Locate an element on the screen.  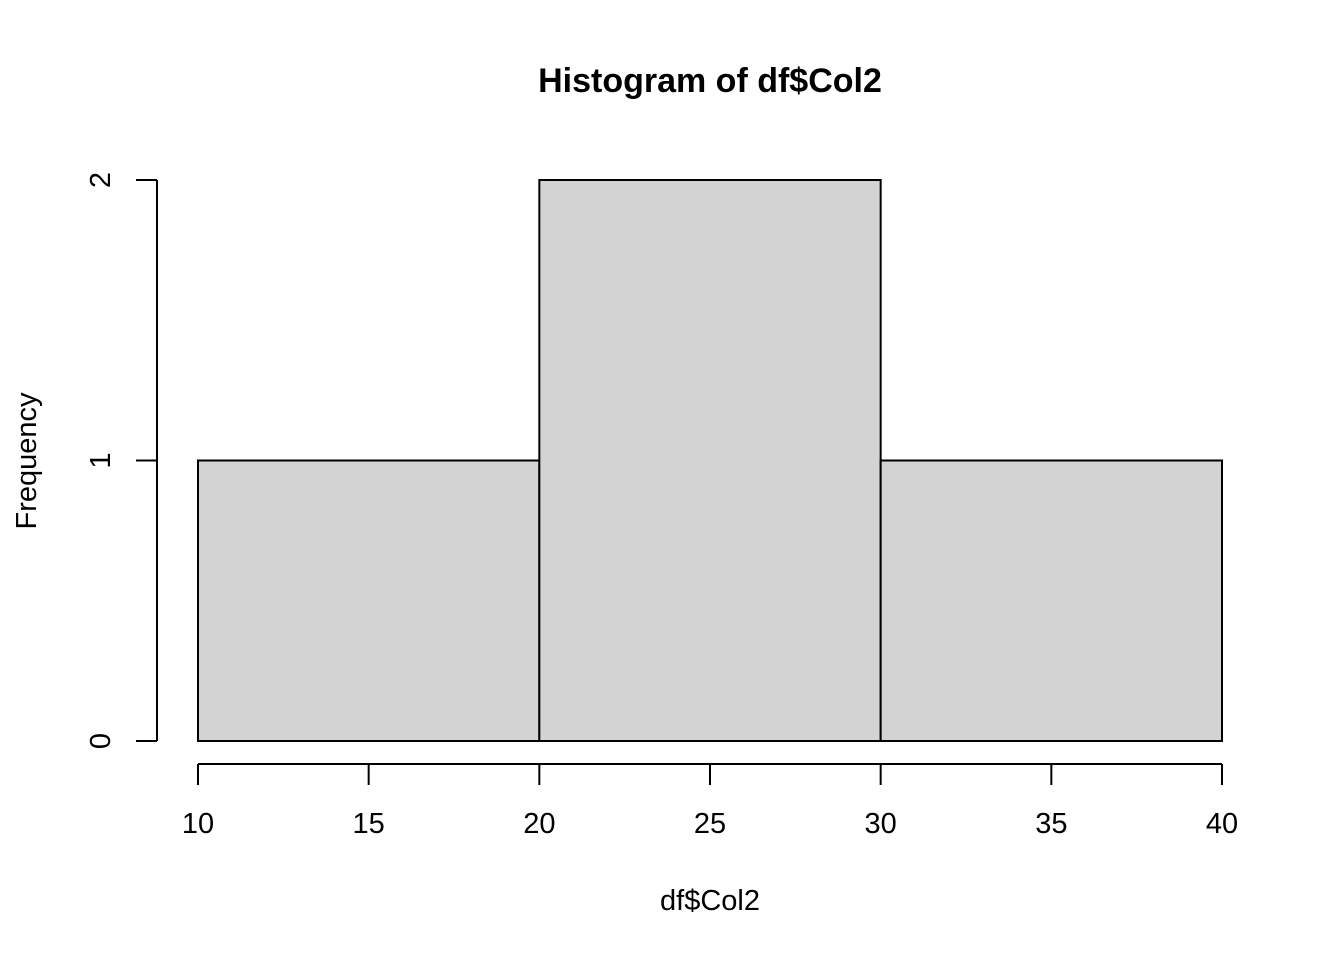
x-axis: 10 15 20 25 30 35 40 is located at coordinates (710, 801).